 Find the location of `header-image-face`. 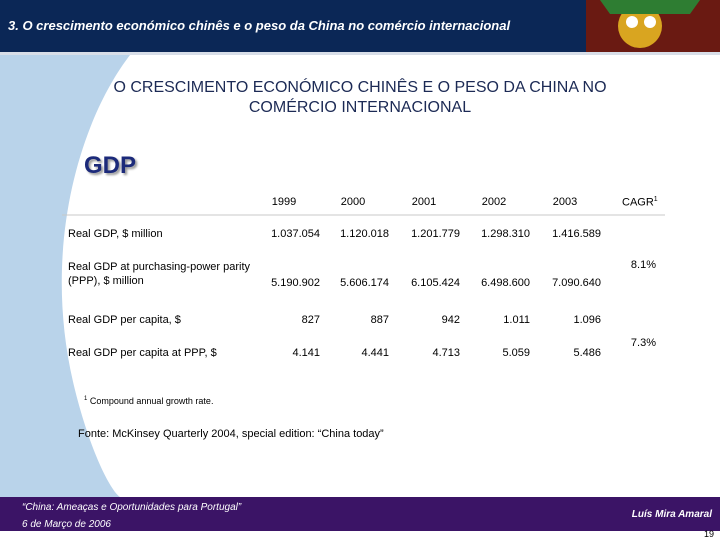

header-image-face is located at coordinates (640, 26).